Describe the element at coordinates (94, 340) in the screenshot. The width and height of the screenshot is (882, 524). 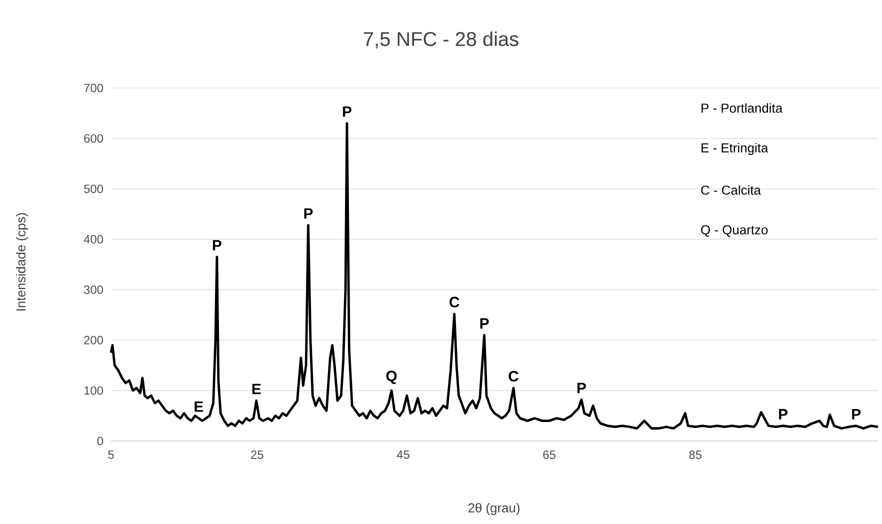
I see `y-tick-label: 200` at that location.